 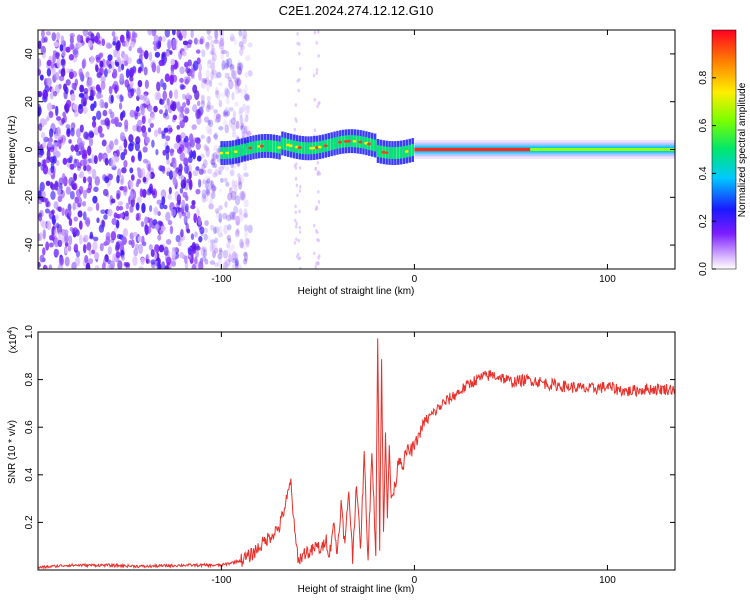 I want to click on spectrogram-ytick-label: 40, so click(x=29, y=54).